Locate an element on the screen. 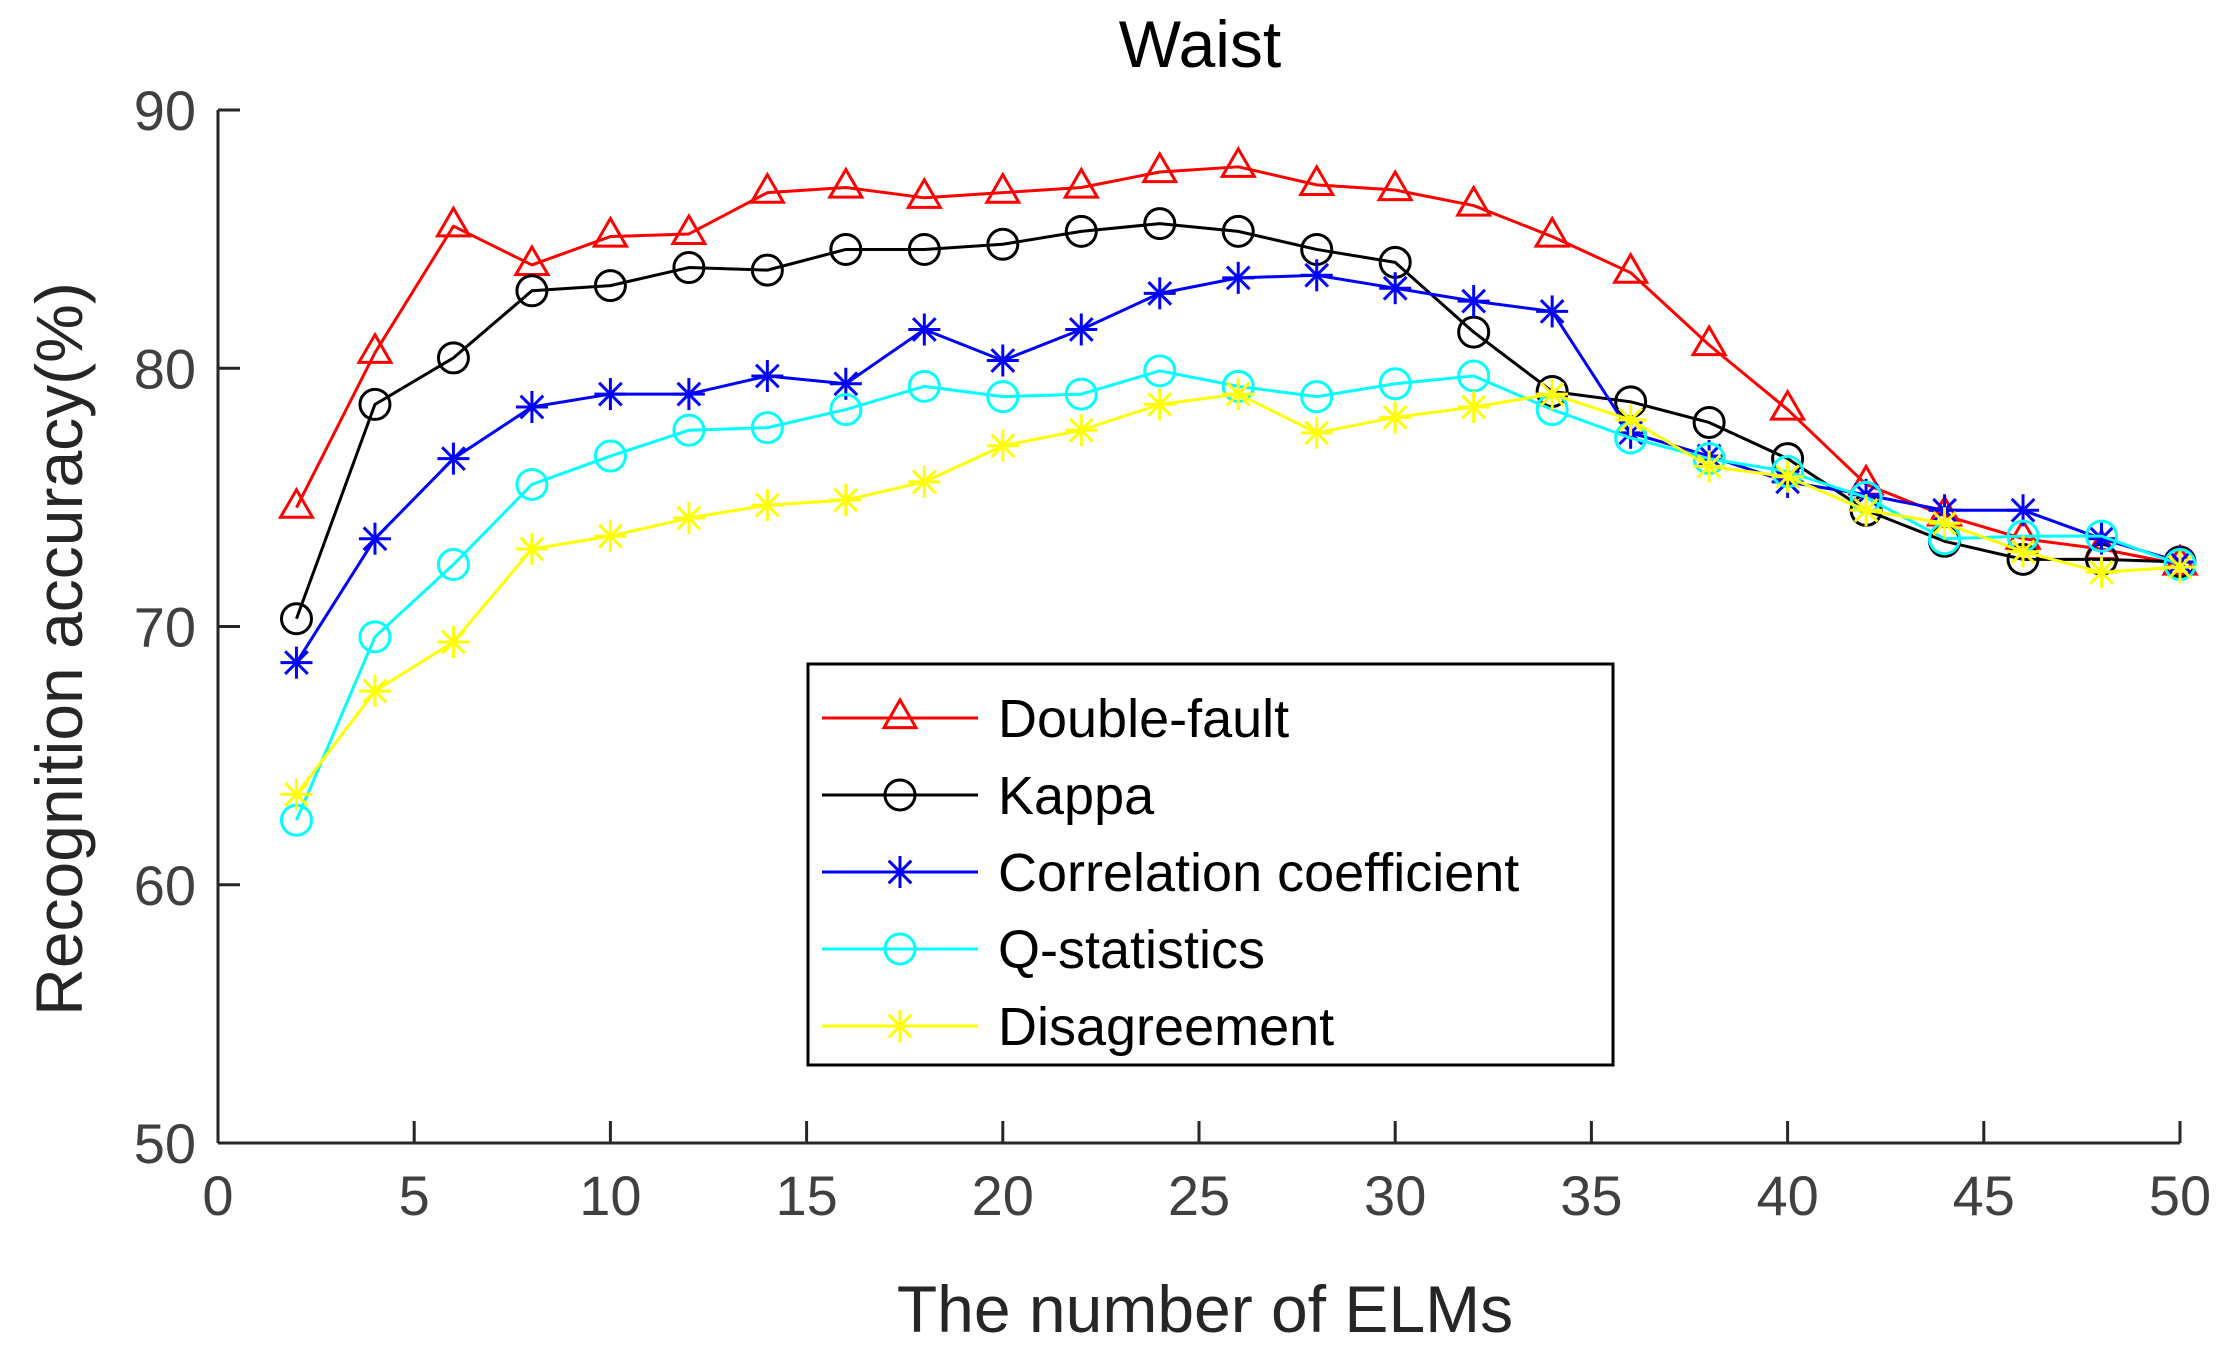  x-axis-title: The number of ELMs is located at coordinates (1205, 1309).